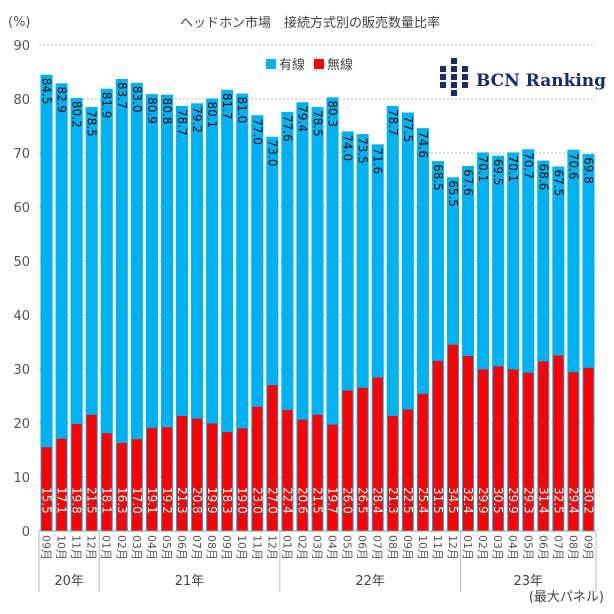 The height and width of the screenshot is (614, 614). Describe the element at coordinates (573, 500) in the screenshot. I see `data-label-wireless: 29.4` at that location.